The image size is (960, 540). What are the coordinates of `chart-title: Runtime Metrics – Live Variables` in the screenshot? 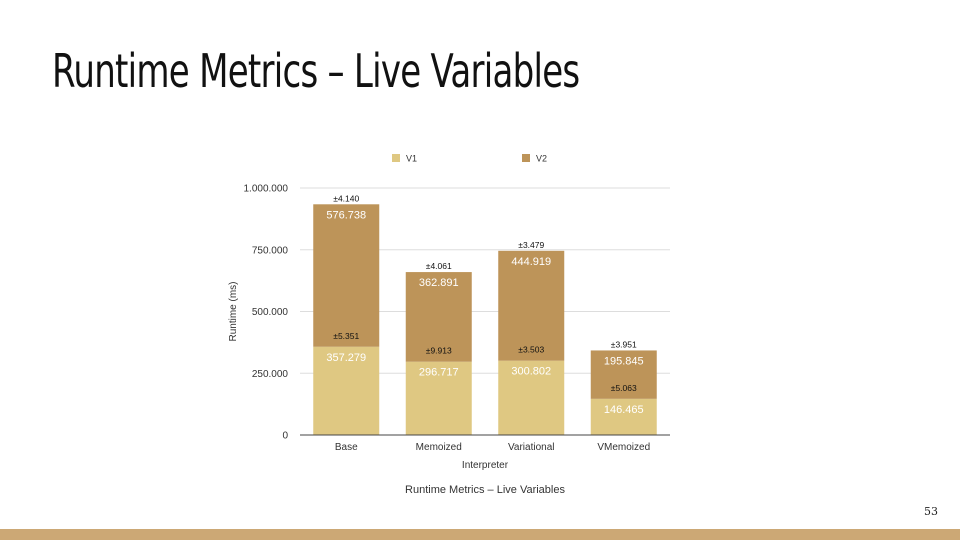 It's located at (485, 490).